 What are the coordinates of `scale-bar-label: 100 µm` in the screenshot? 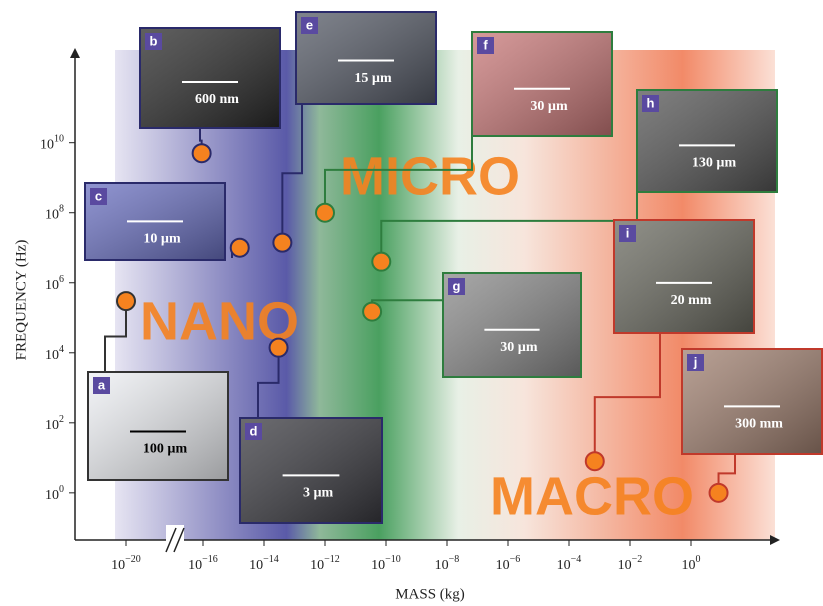 It's located at (165, 449).